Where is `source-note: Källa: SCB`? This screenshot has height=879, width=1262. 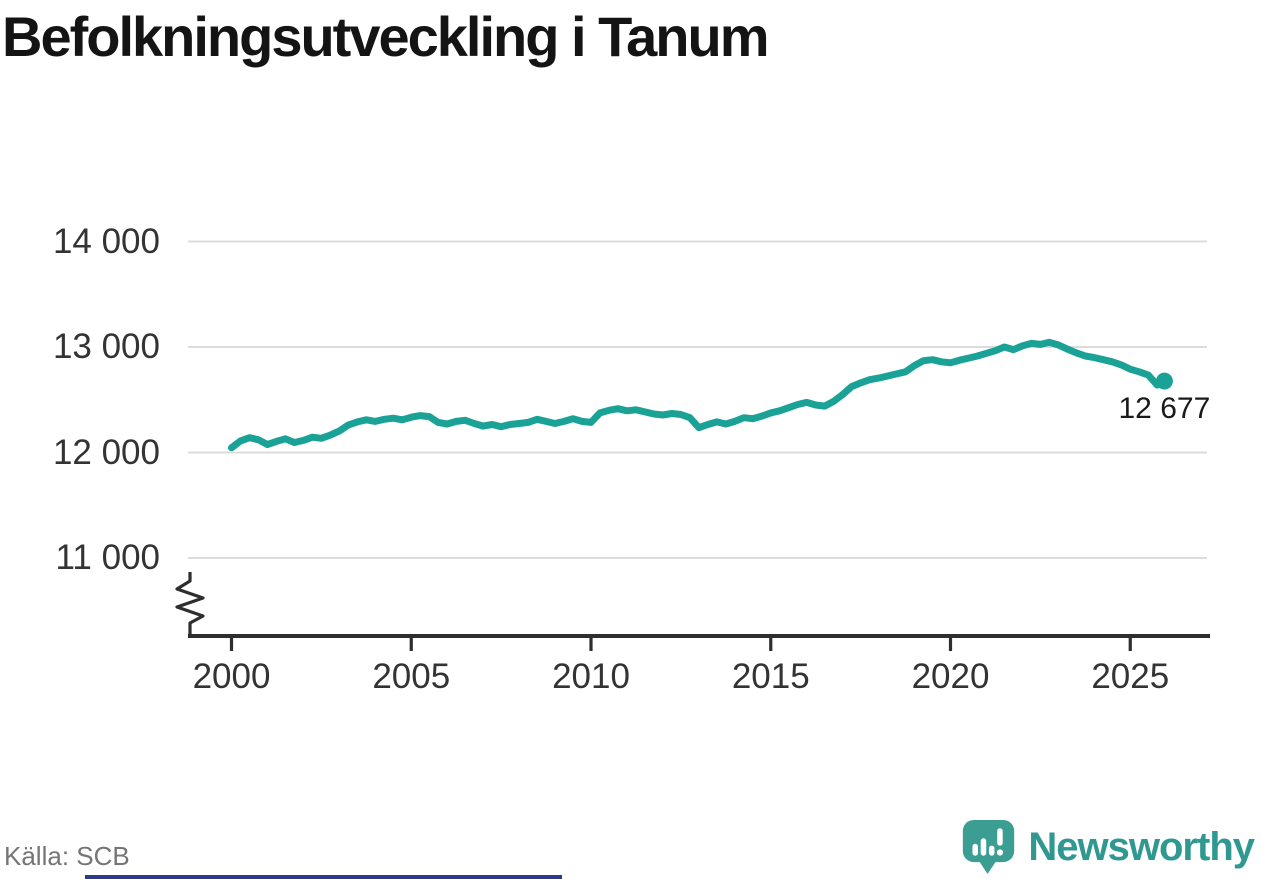
source-note: Källa: SCB is located at coordinates (67, 856).